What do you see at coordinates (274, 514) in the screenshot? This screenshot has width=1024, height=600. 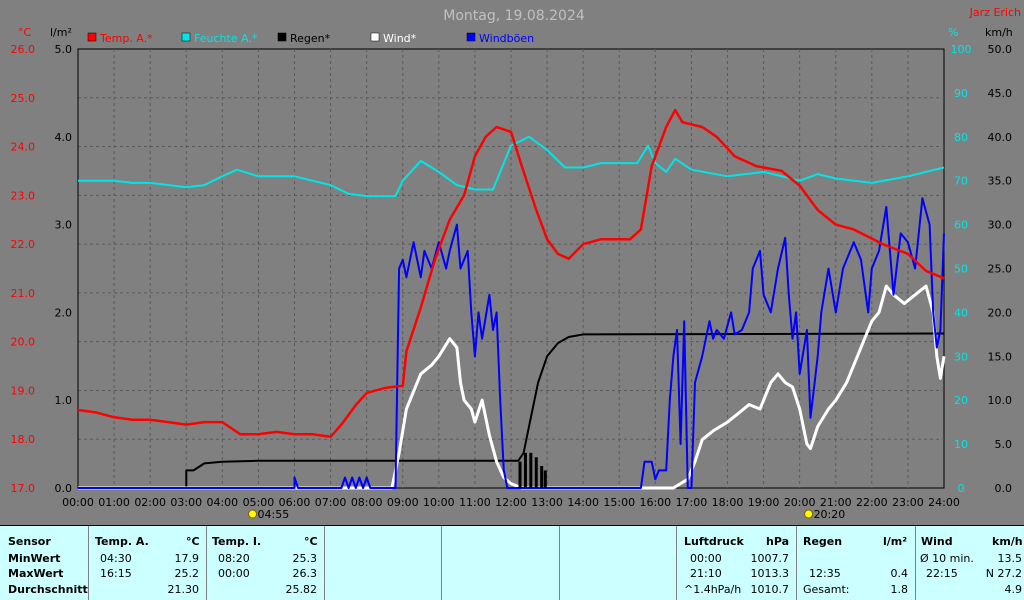 I see `sun-marker-label: 04:55` at bounding box center [274, 514].